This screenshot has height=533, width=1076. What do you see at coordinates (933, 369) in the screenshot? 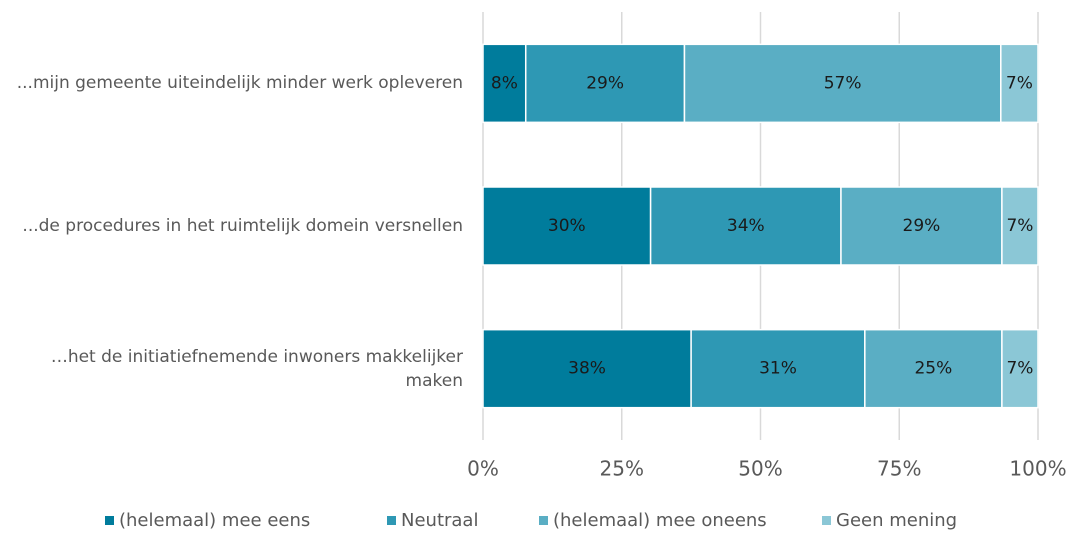
I see `data-label: 25%` at bounding box center [933, 369].